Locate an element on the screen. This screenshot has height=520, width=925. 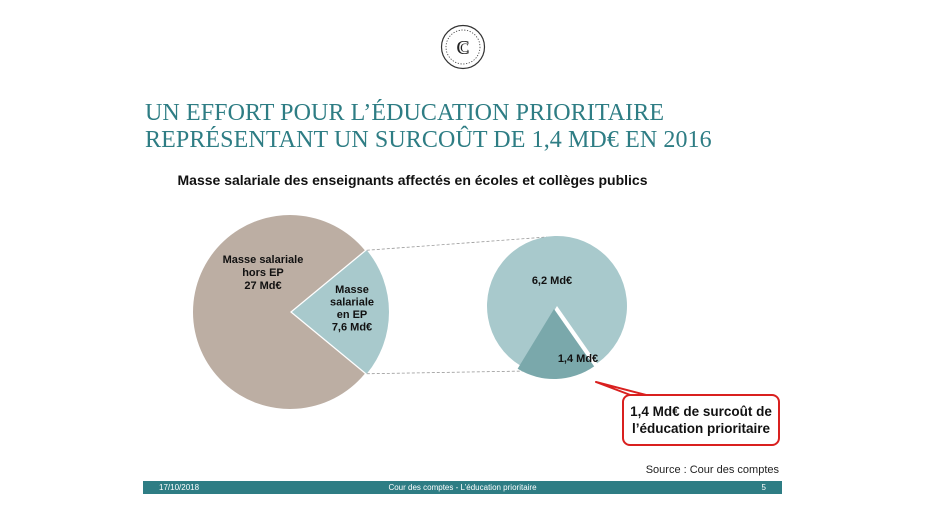
slice-ep-base is located at coordinates (557, 301).